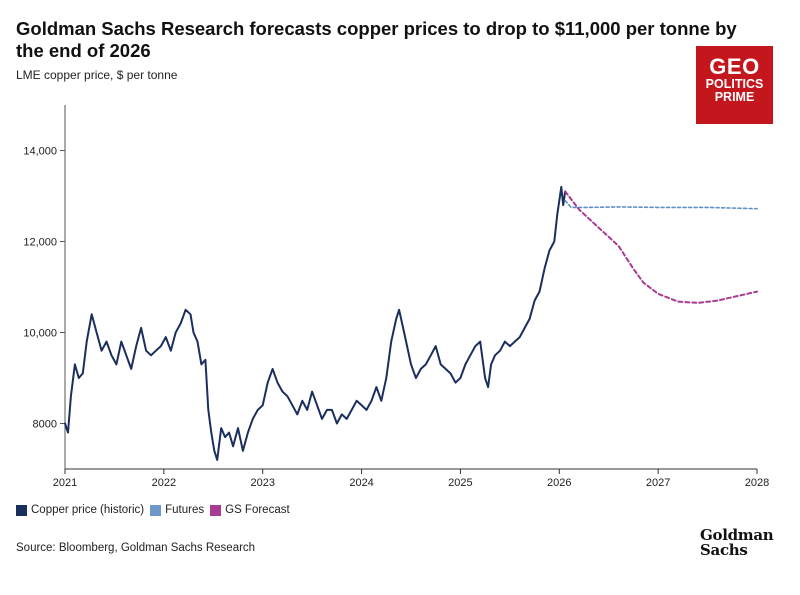 Image resolution: width=800 pixels, height=595 pixels. Describe the element at coordinates (724, 550) in the screenshot. I see `gs-logo-line-2: Sachs` at that location.